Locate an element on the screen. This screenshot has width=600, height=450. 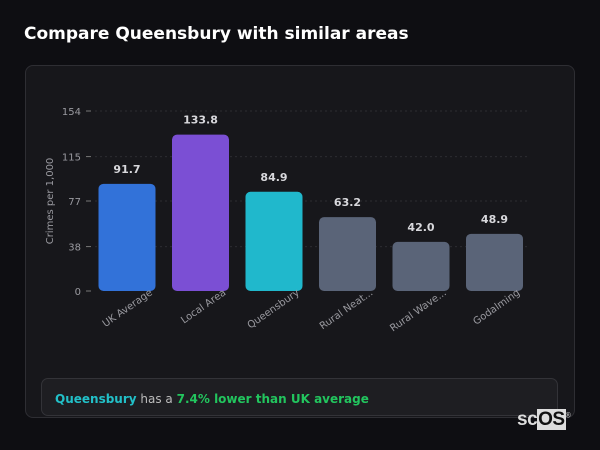
x-tick-label: Queensbury is located at coordinates (274, 309).